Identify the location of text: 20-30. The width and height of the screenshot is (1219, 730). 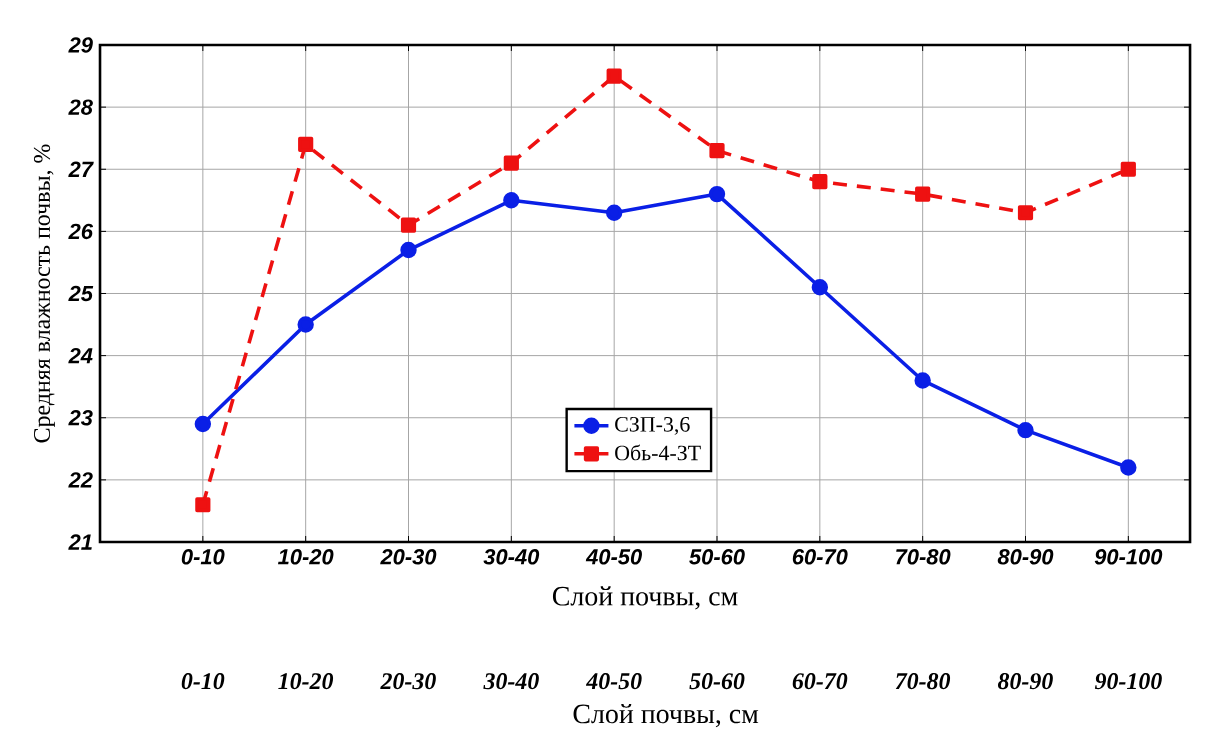
(408, 681).